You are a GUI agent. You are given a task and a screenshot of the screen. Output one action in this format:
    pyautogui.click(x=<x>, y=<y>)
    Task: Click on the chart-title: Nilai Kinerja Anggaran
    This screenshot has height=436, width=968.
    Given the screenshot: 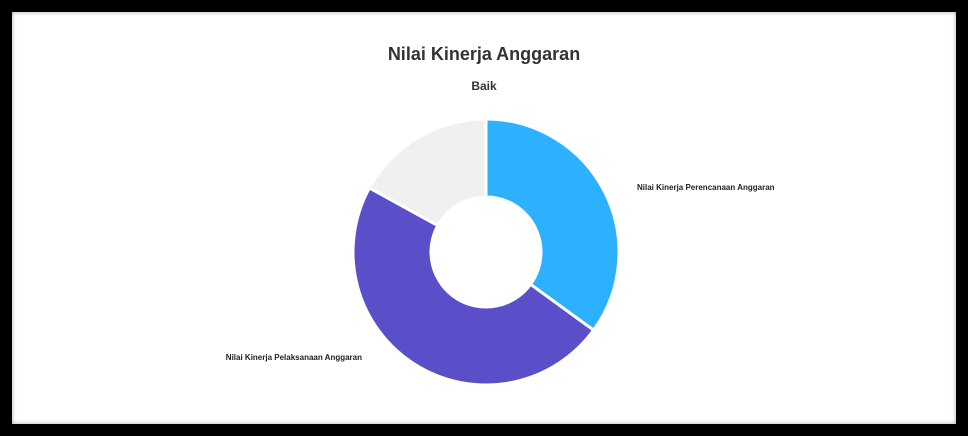 What is the action you would take?
    pyautogui.click(x=484, y=54)
    